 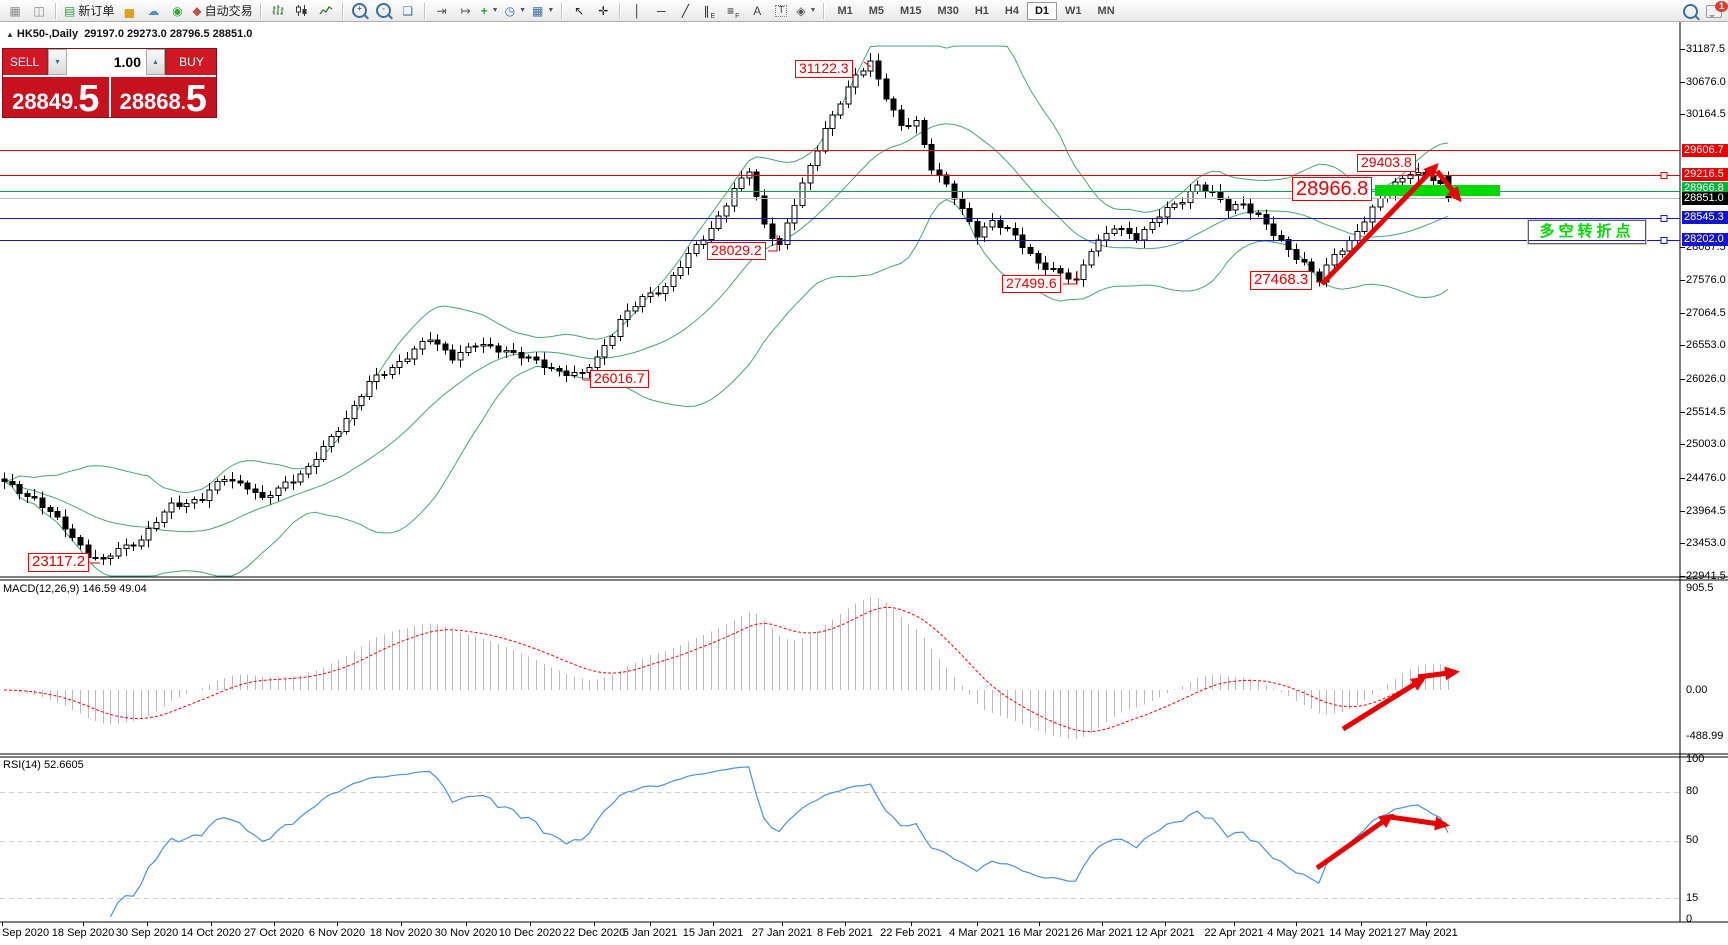 I want to click on templates-icon: ▦ ▼, so click(x=543, y=11).